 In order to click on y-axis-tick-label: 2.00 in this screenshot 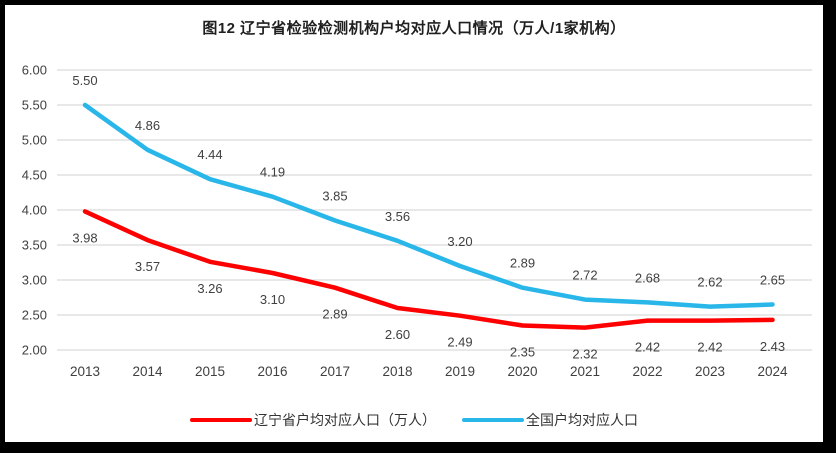, I will do `click(34, 350)`.